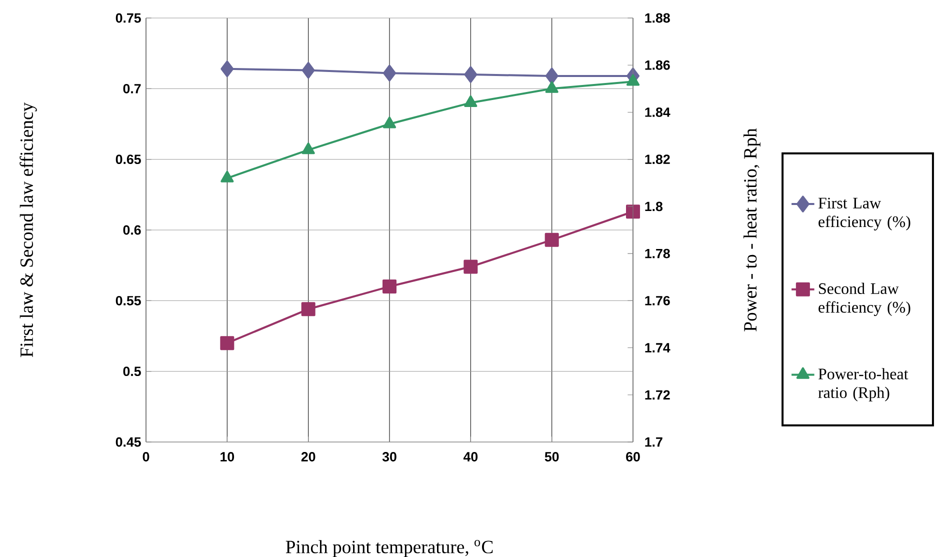 The height and width of the screenshot is (557, 946). I want to click on y-tick-label: 0.7, so click(132, 89).